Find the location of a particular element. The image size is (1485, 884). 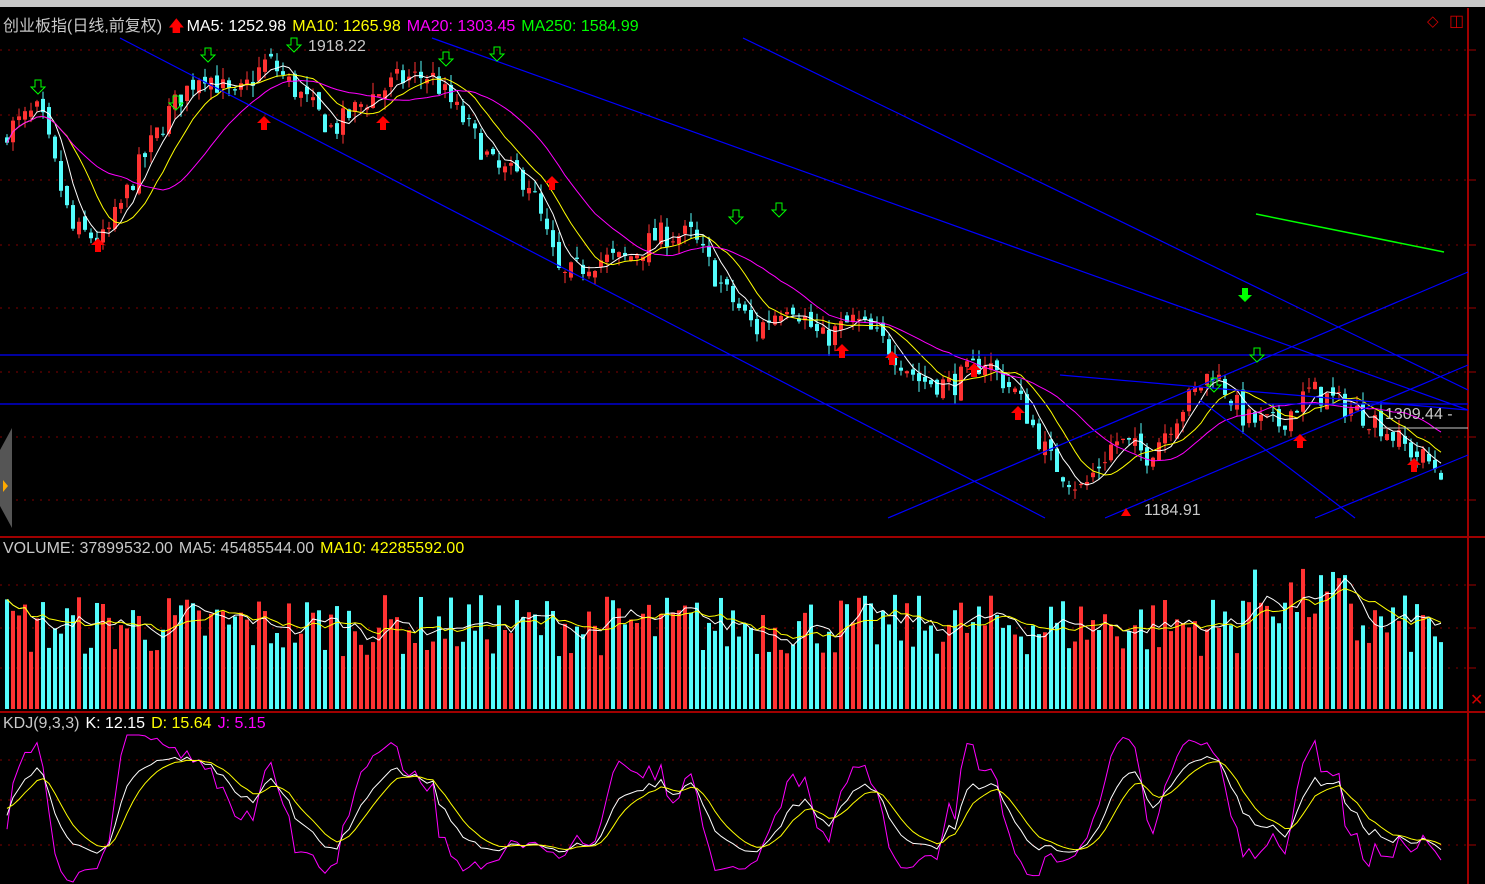

diamond-icon: ◇ is located at coordinates (1433, 21).